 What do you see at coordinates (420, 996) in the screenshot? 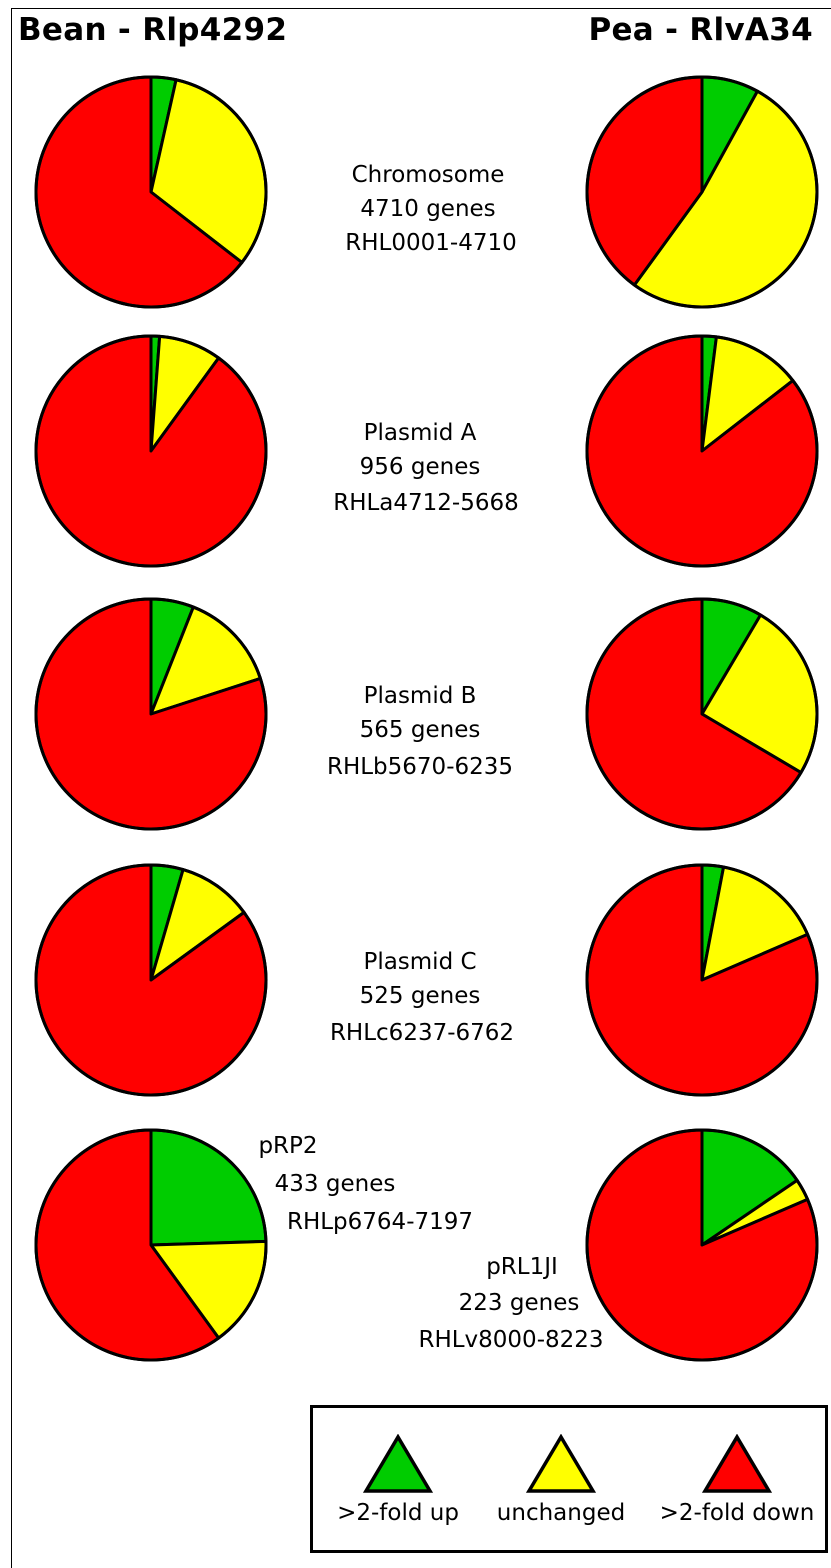
I see `label-plasmid-c-genes: 525 genes` at bounding box center [420, 996].